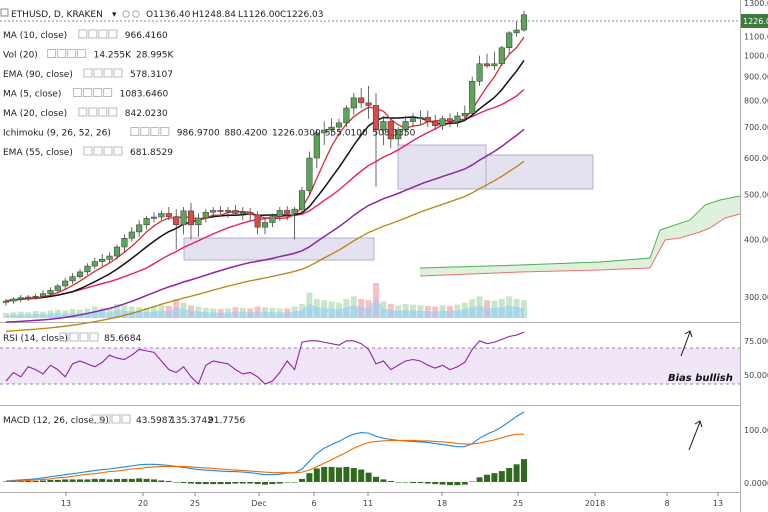 This screenshot has height=512, width=768. I want to click on indicator-value: 14.255K, so click(113, 56).